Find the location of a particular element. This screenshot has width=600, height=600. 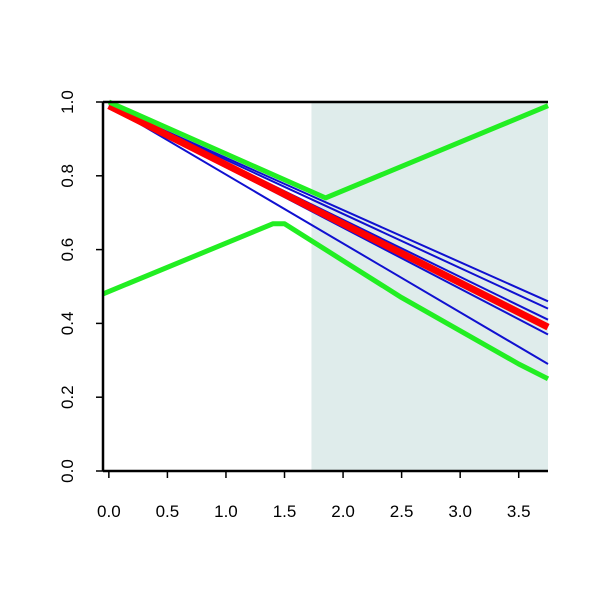

y-tick-label: 0.6 is located at coordinates (67, 250).